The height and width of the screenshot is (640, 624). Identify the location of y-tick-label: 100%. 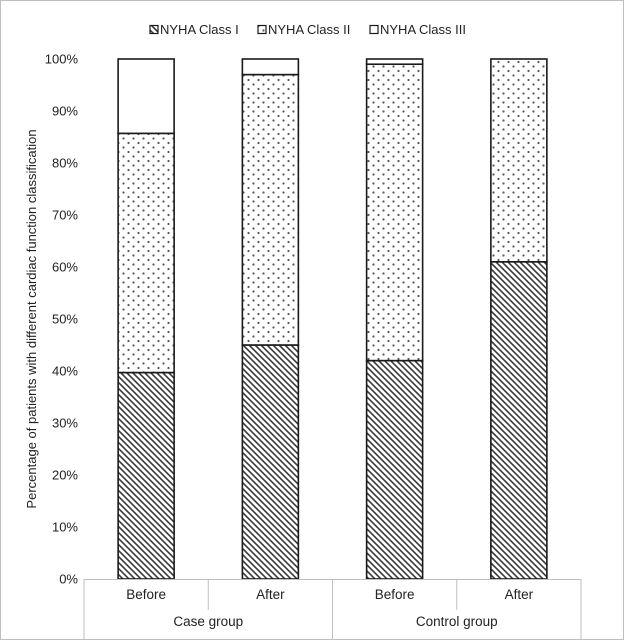
(62, 59).